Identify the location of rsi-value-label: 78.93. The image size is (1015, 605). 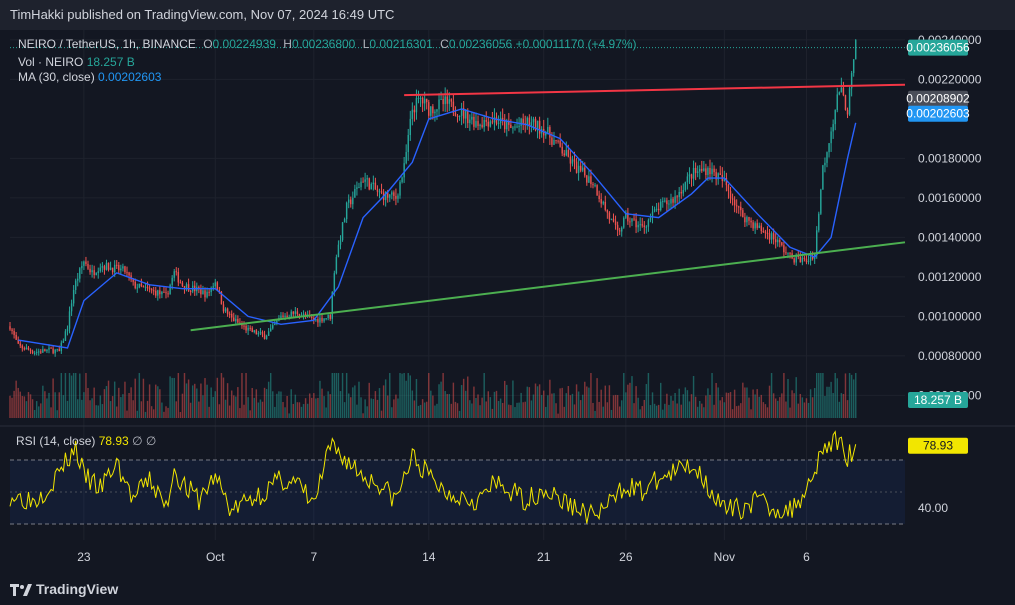
(938, 446).